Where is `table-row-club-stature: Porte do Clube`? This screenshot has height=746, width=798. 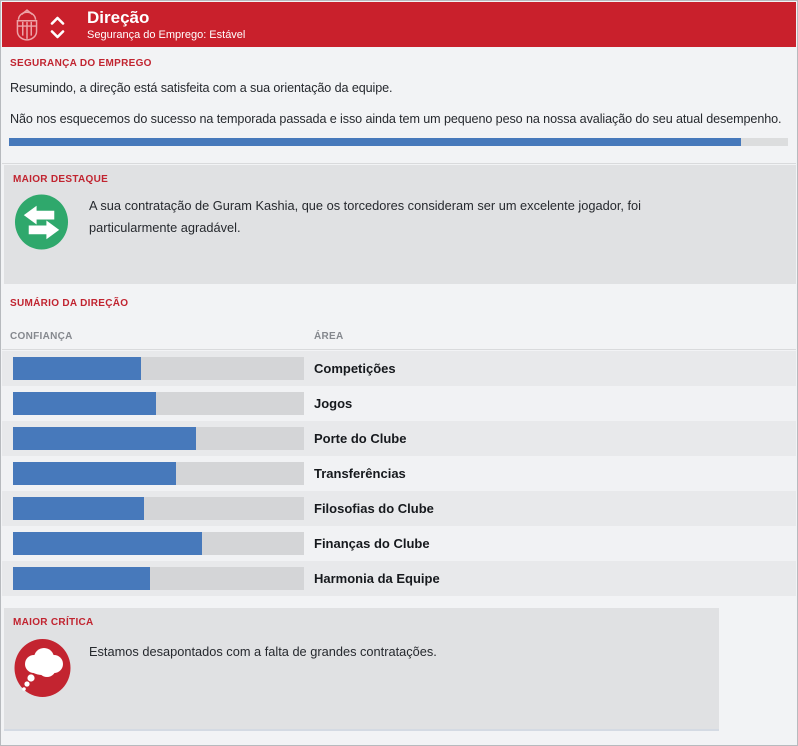
table-row-club-stature: Porte do Clube is located at coordinates (399, 438).